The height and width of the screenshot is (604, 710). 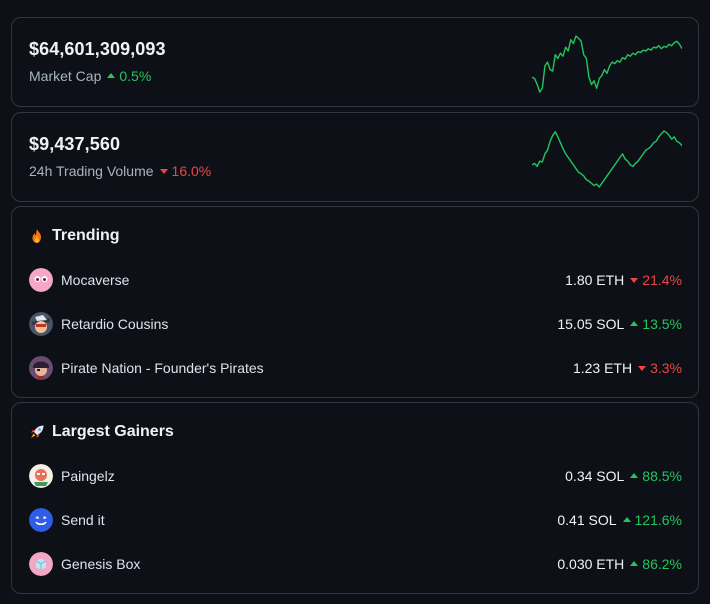 I want to click on market-cap-subline: Market Cap 0.5%, so click(x=90, y=76).